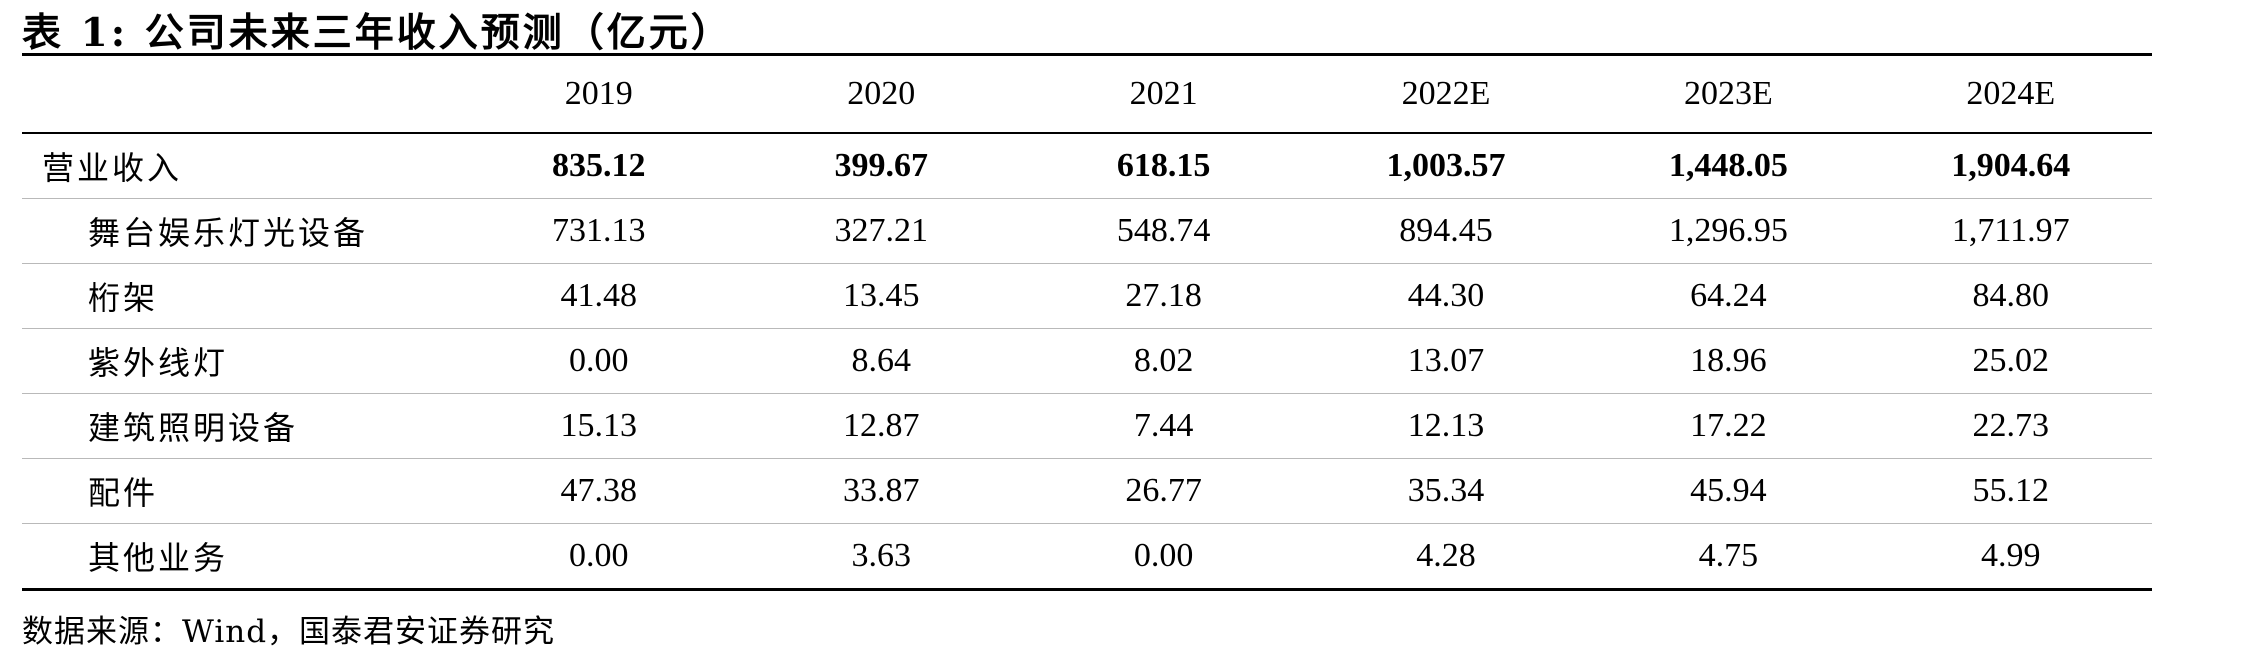  I want to click on table-row: 桁架 41.48 13.45 27.18 44.30 64.24 84.80, so click(1087, 296).